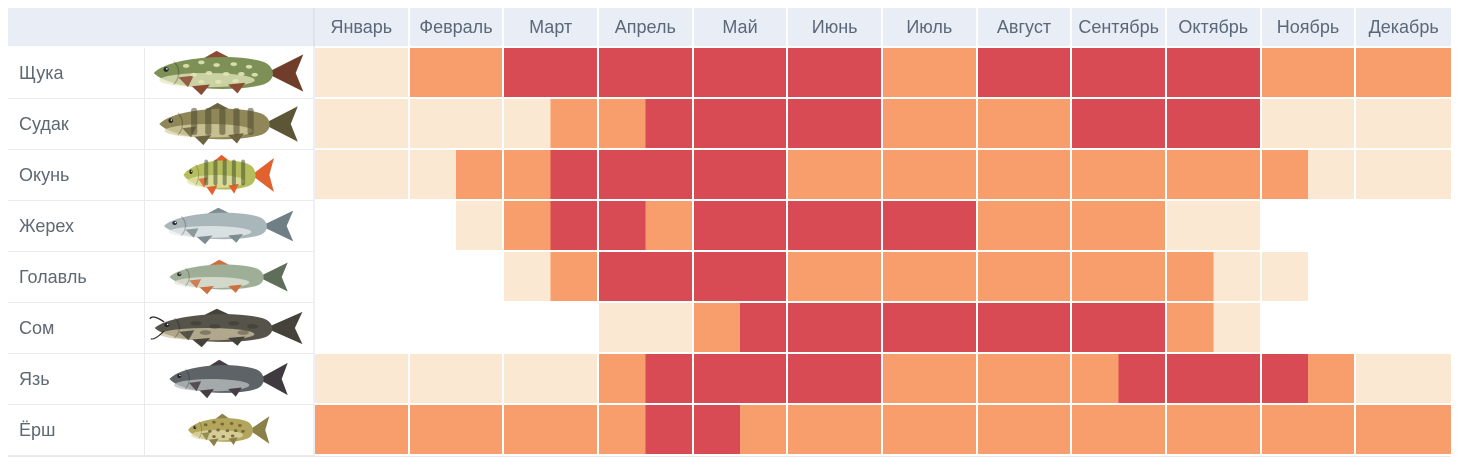 This screenshot has height=465, width=1458. I want to click on table-row: Голавль, so click(729, 277).